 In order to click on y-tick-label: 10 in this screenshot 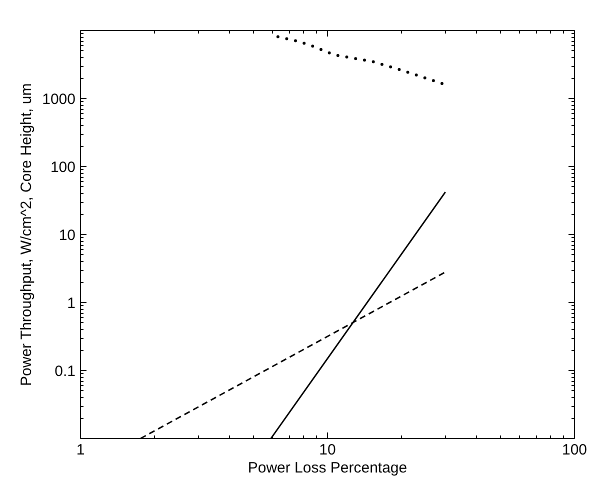, I will do `click(67, 235)`.